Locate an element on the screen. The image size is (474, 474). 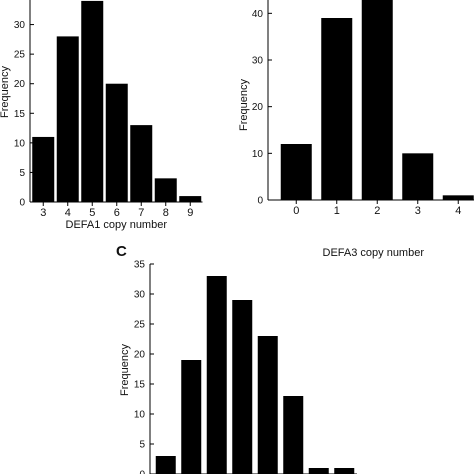
x-tick-label: 0 is located at coordinates (296, 211).